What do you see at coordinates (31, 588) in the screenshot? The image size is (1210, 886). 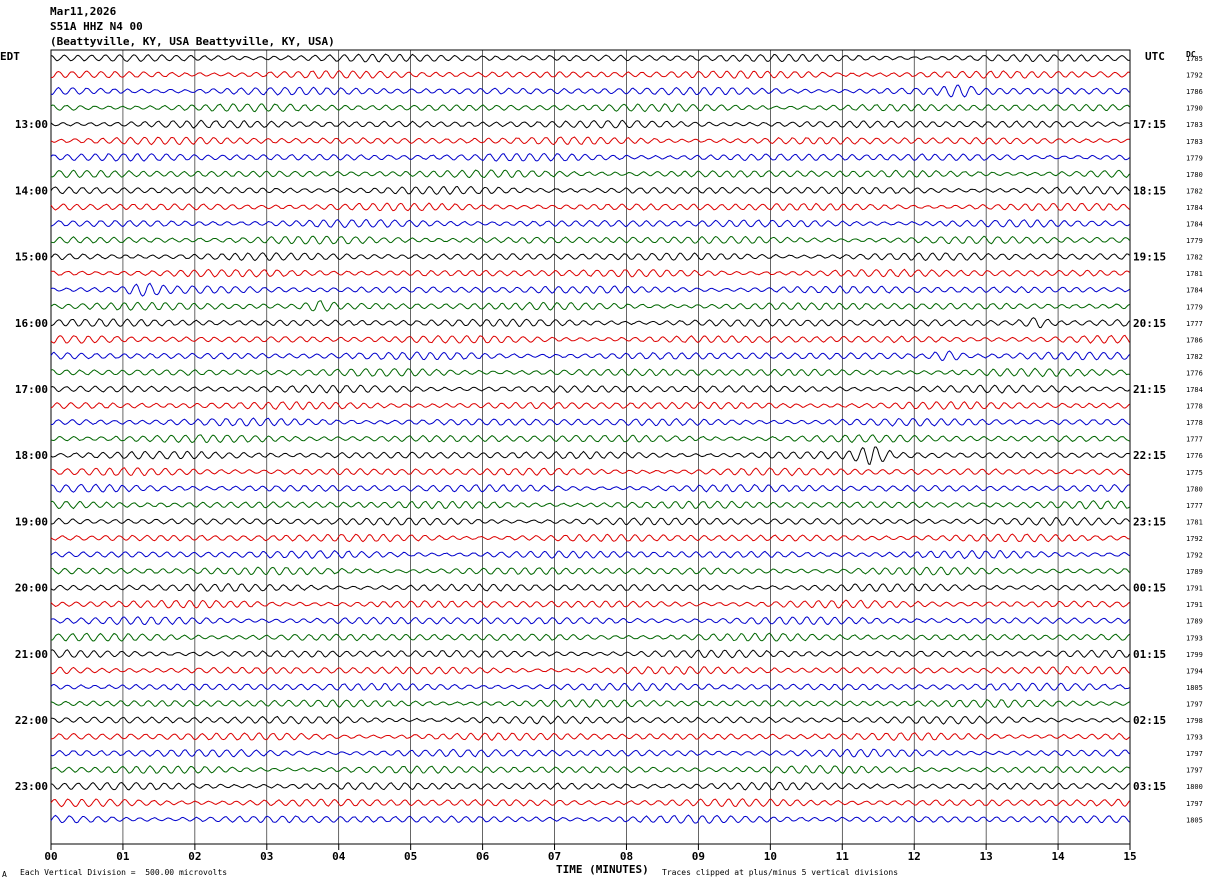 I see `left-hour-label: 20:00` at bounding box center [31, 588].